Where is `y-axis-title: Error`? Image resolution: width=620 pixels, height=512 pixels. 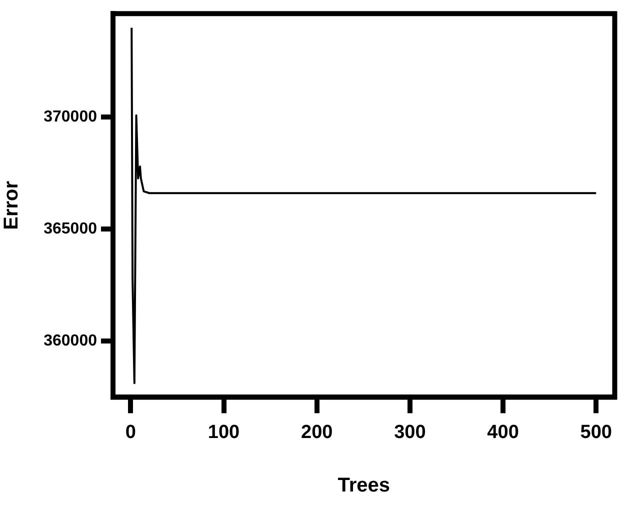
y-axis-title: Error is located at coordinates (11, 205).